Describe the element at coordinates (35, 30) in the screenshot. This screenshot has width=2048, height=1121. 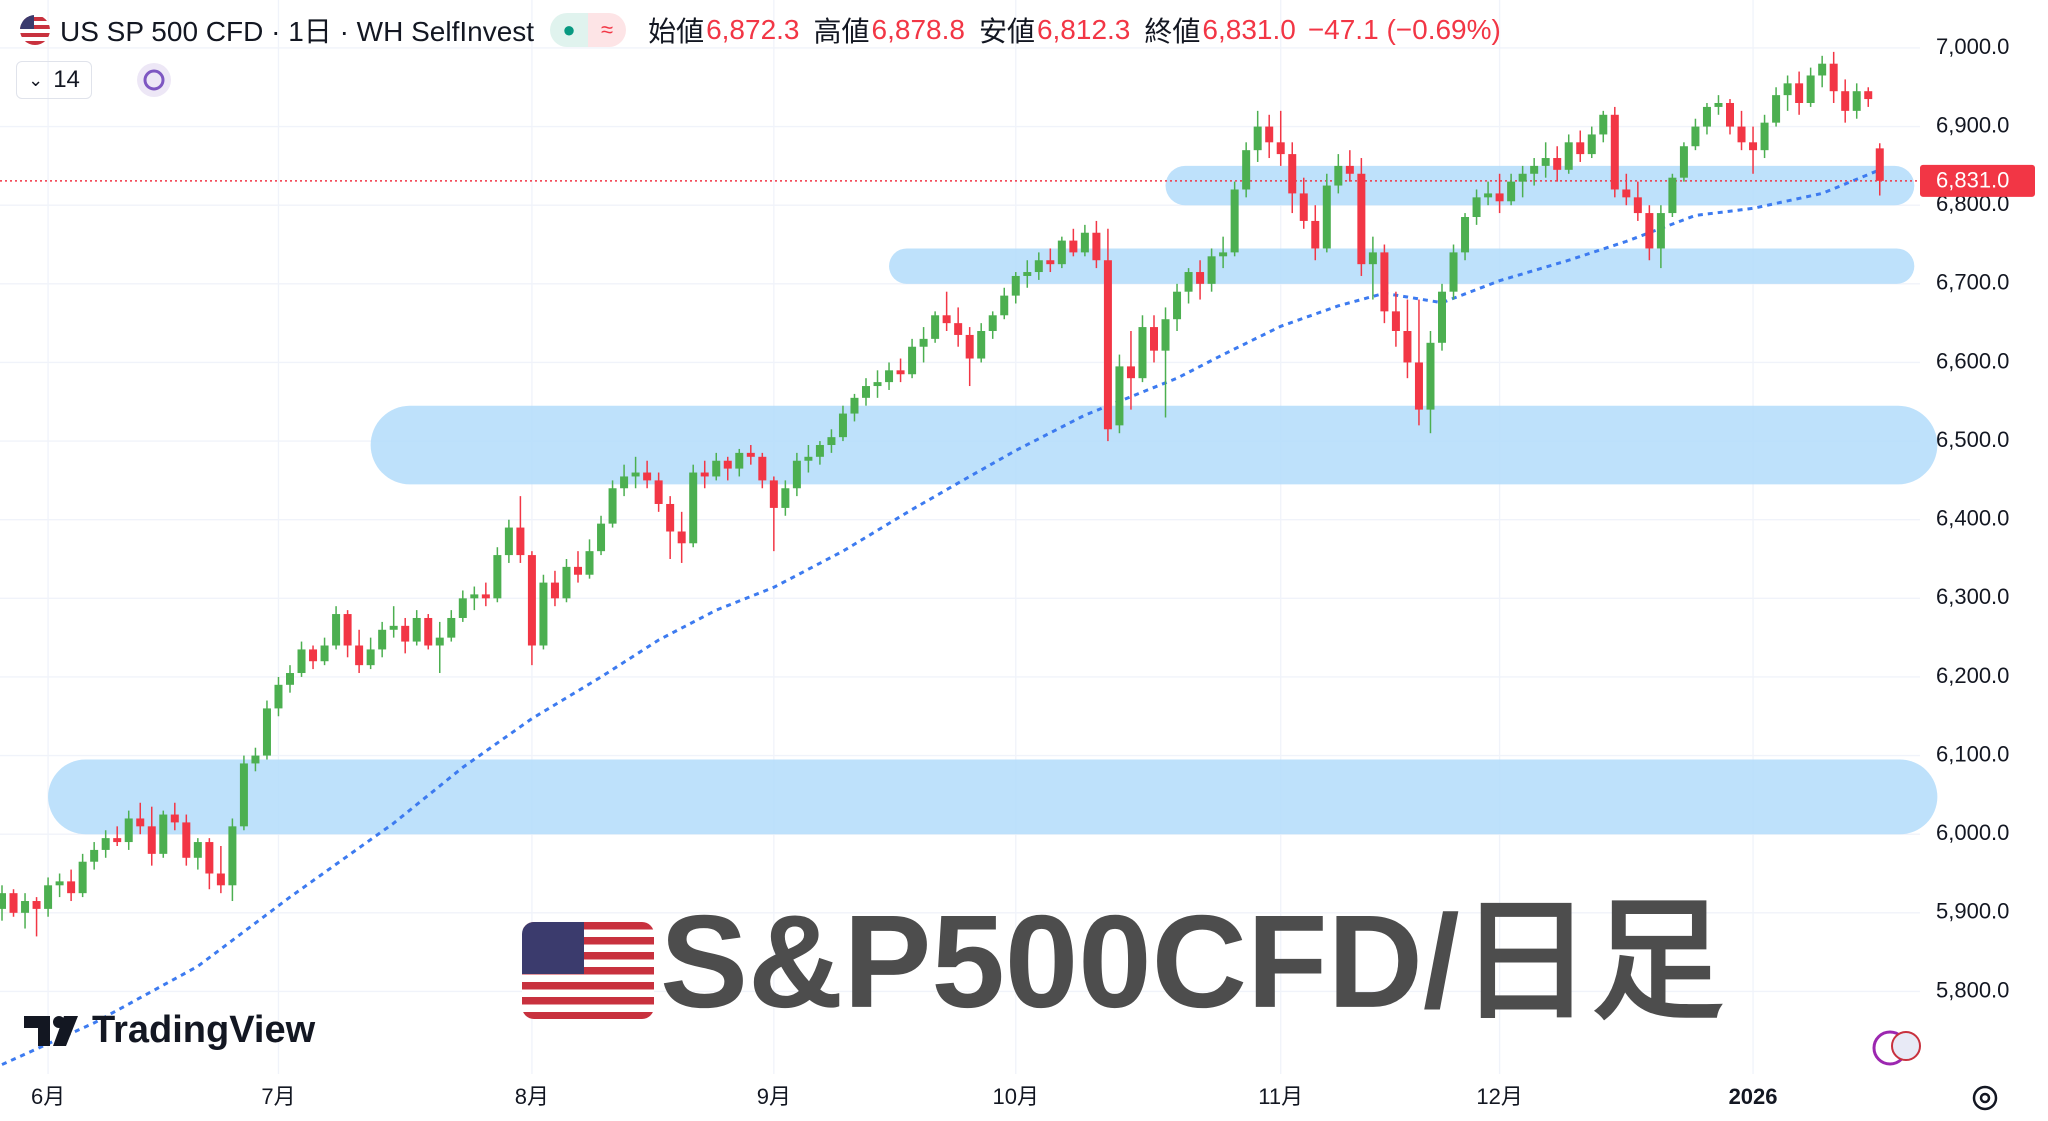
I see `symbol-flag` at that location.